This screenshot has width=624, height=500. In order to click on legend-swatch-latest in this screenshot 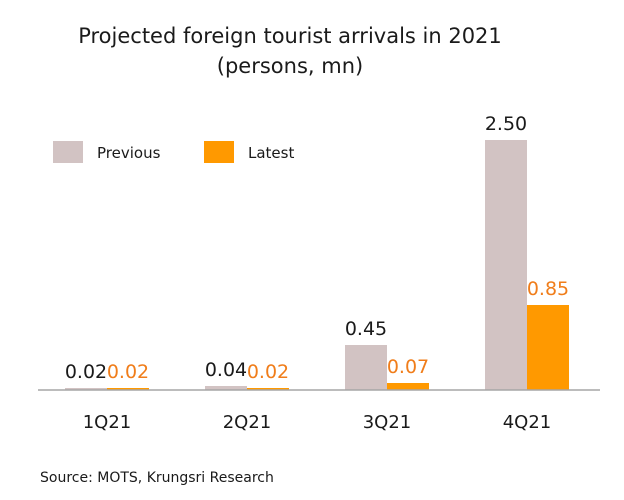, I will do `click(219, 152)`.